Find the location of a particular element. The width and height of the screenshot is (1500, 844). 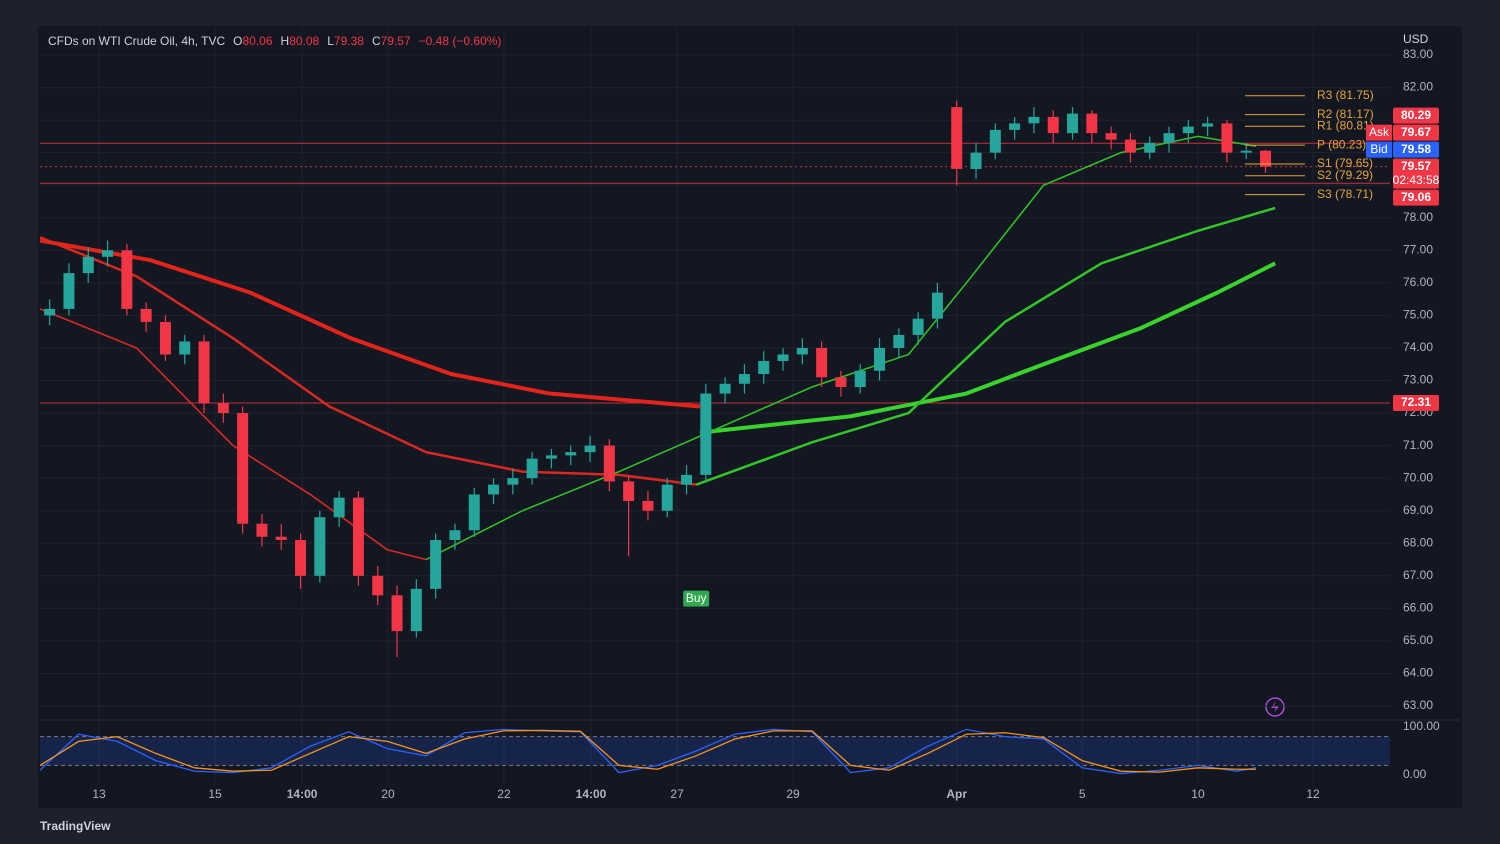

alert-icon is located at coordinates (1275, 707).